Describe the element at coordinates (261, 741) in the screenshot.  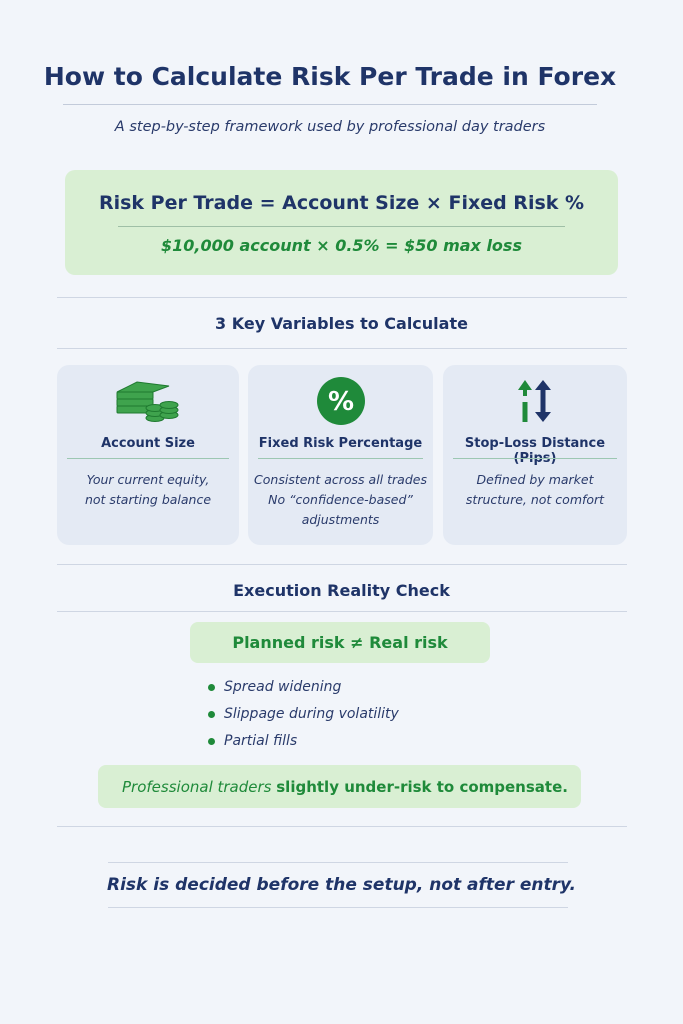
I see `bullet-text: Partial fills` at that location.